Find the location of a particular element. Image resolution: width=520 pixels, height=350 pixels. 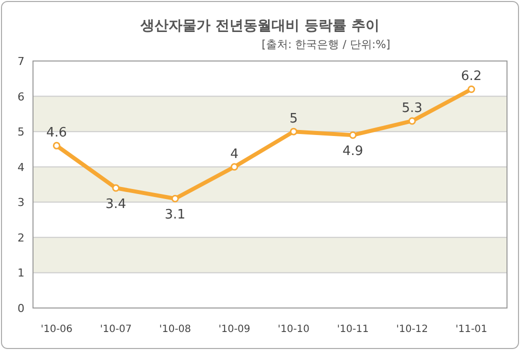

data-label: 4.6 is located at coordinates (56, 133).